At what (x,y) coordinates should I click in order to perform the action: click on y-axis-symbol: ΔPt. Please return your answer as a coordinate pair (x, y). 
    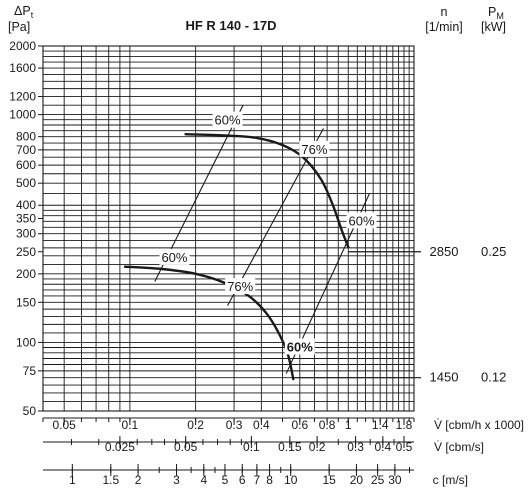
    Looking at the image, I should click on (24, 12).